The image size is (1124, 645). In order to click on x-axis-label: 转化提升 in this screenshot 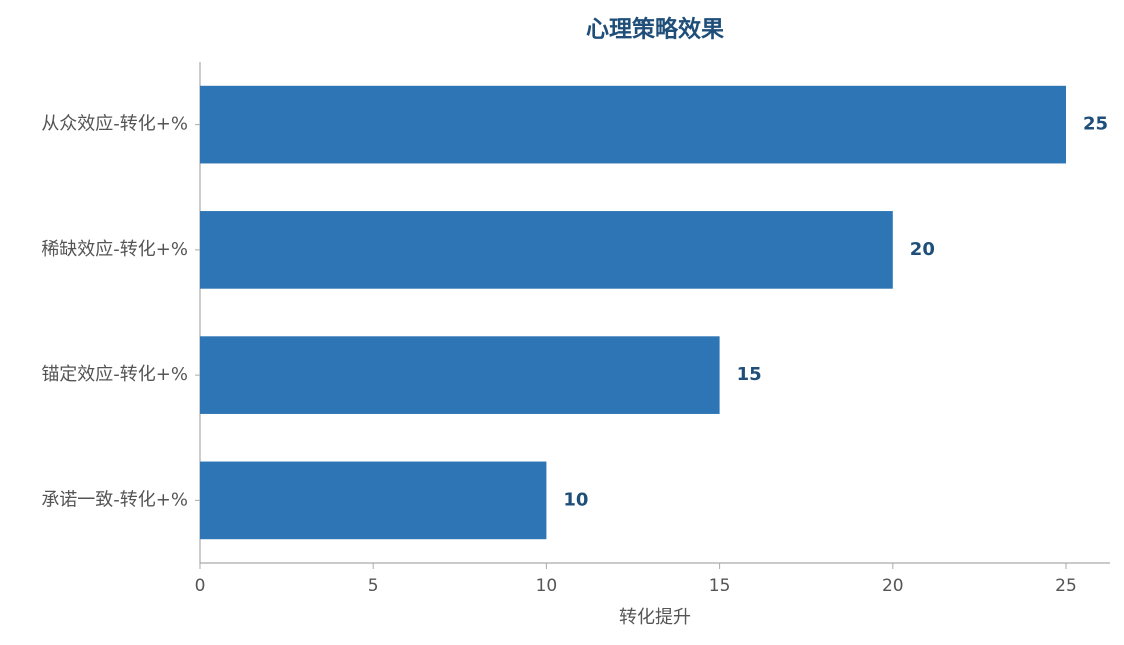, I will do `click(655, 617)`.